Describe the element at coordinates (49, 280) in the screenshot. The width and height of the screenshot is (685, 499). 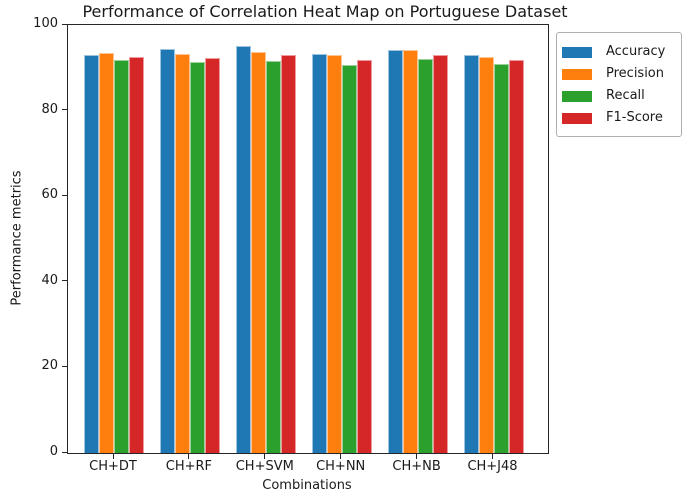
I see `y-tick-label: 40` at that location.